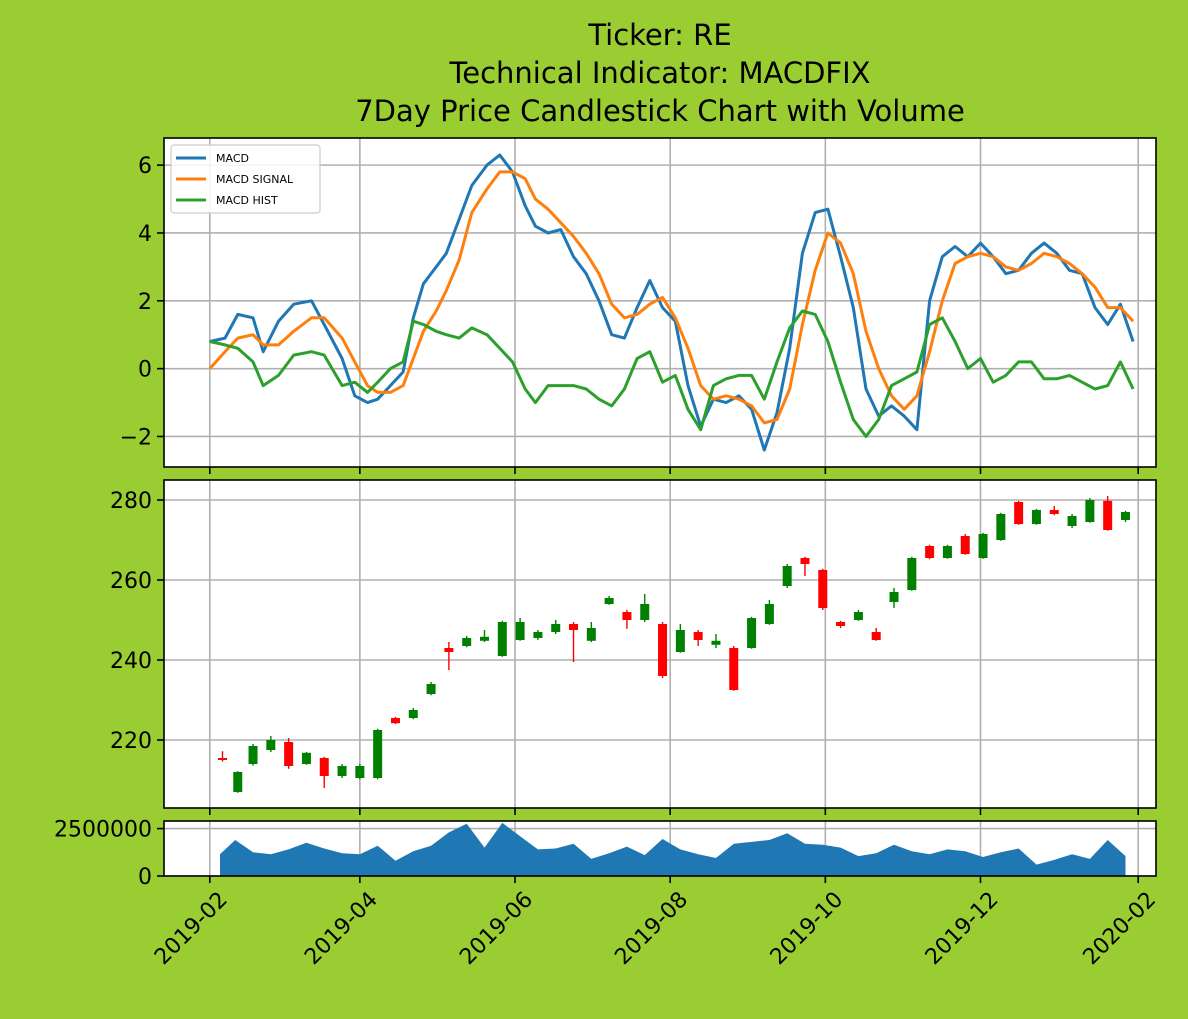 The height and width of the screenshot is (1019, 1188). Describe the element at coordinates (659, 35) in the screenshot. I see `chart-title-line-1: Ticker: RE` at that location.